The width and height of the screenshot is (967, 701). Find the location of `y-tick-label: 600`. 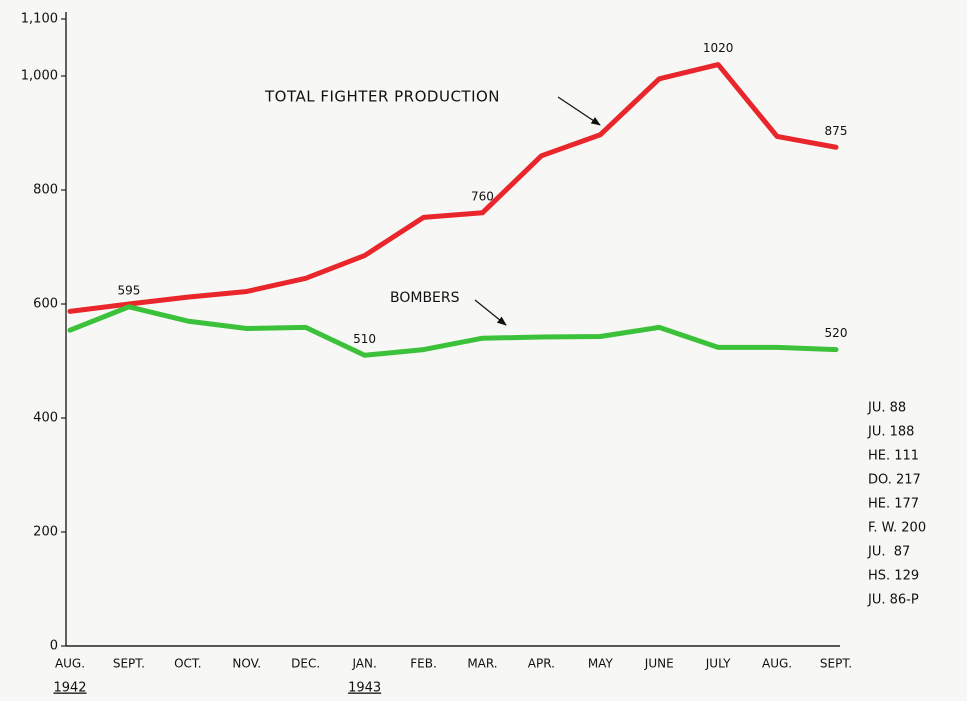

y-tick-label: 600 is located at coordinates (45, 304).